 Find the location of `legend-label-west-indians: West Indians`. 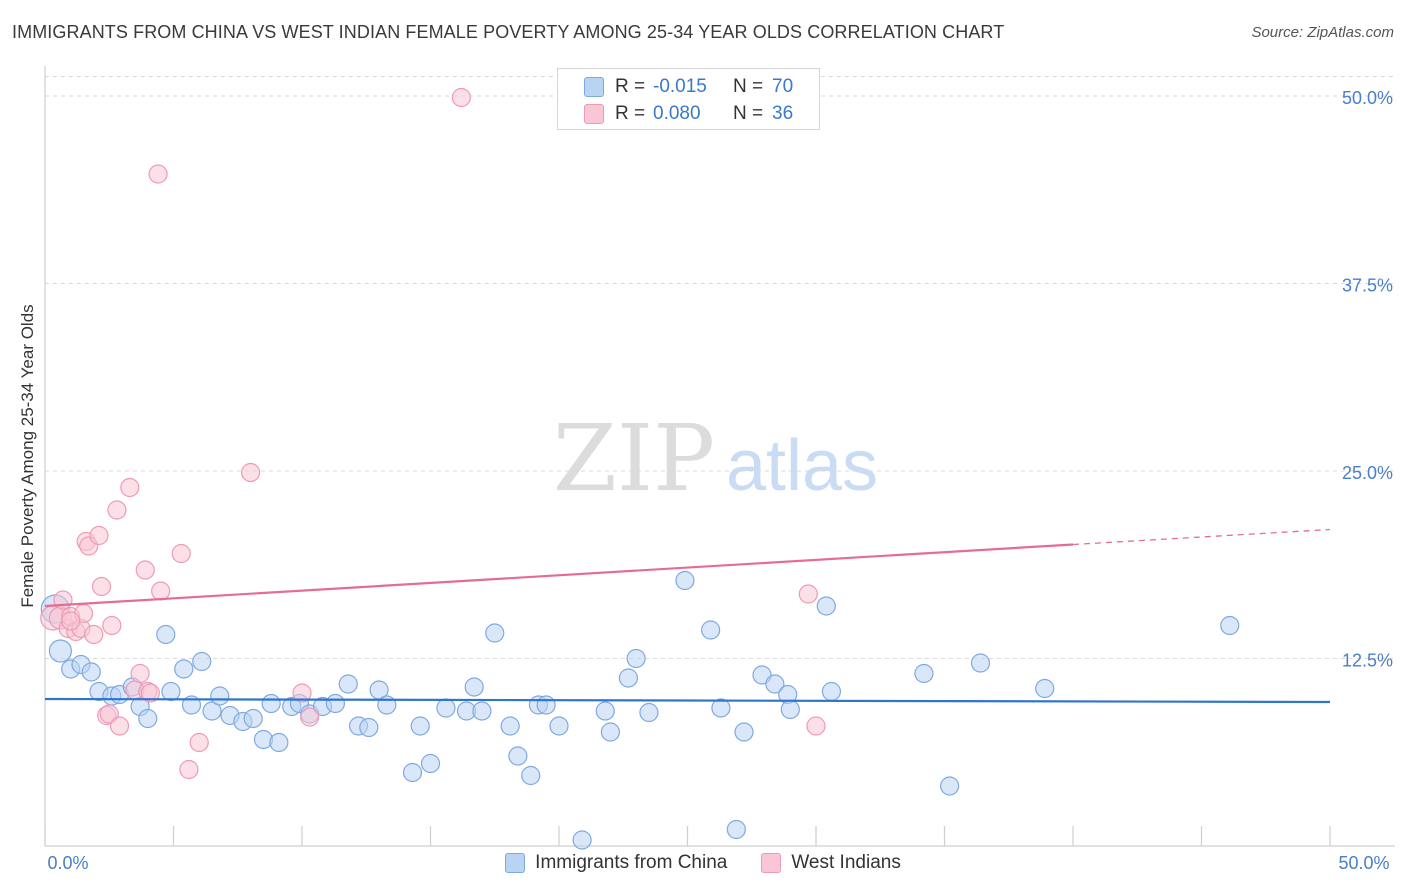

legend-label-west-indians: West Indians is located at coordinates (846, 862).